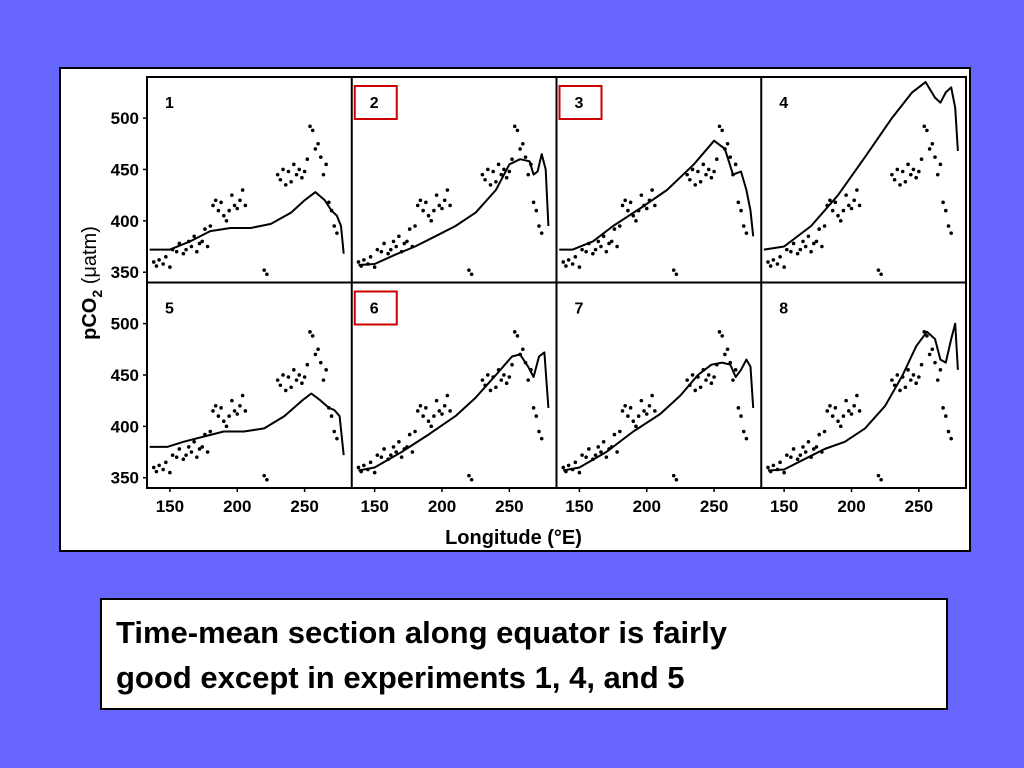 This screenshot has height=768, width=1024. I want to click on x-tick-label: 250, so click(304, 506).